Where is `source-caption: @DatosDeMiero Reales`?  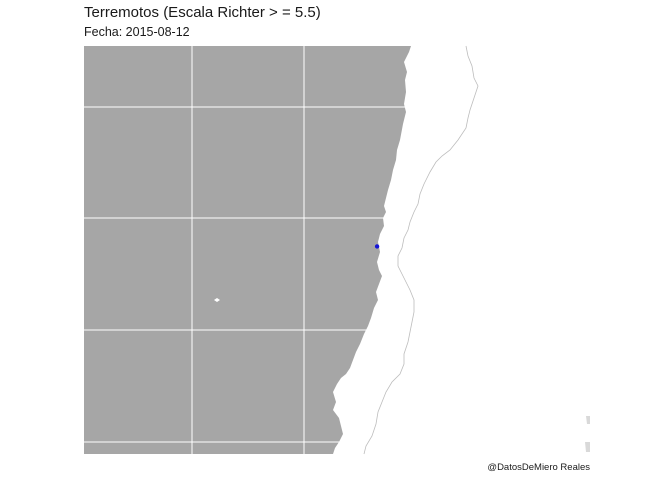
source-caption: @DatosDeMiero Reales is located at coordinates (538, 467).